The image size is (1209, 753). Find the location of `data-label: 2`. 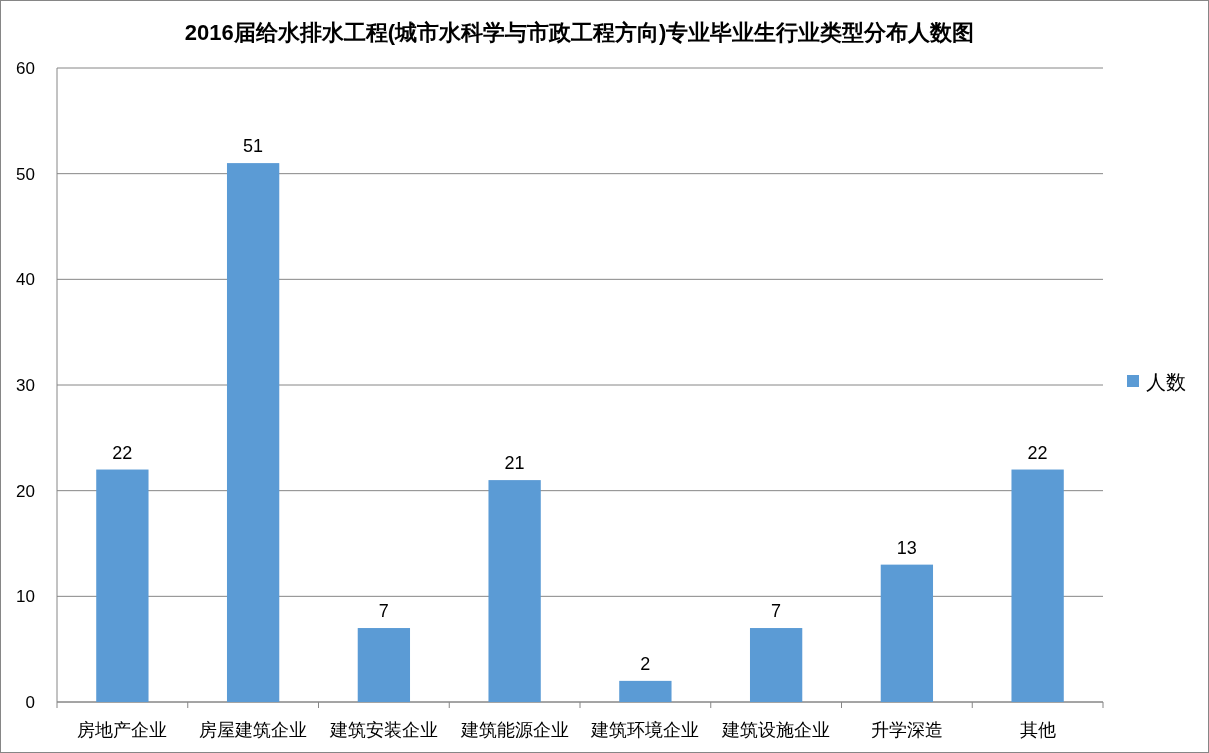

data-label: 2 is located at coordinates (645, 663).